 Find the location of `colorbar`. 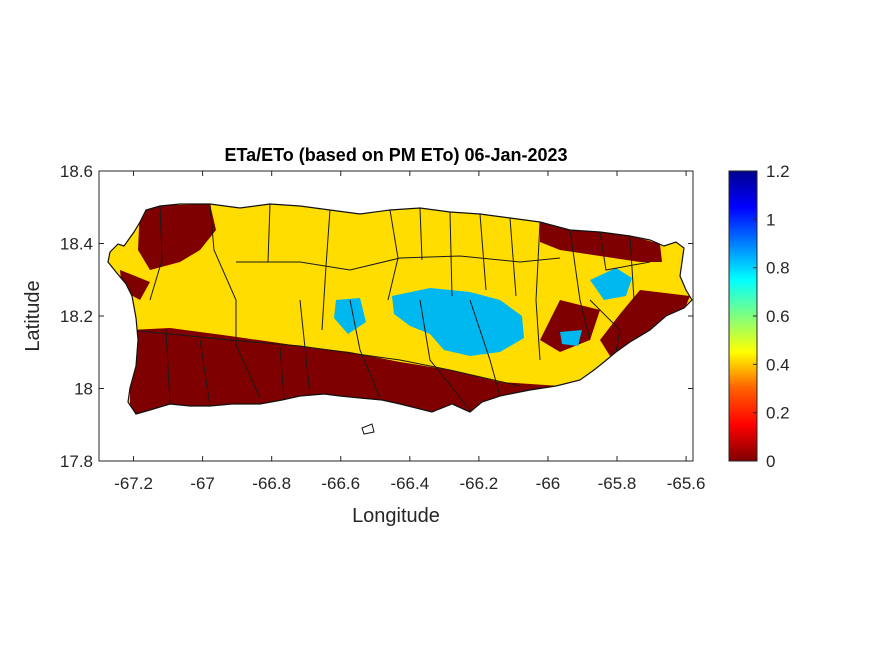

colorbar is located at coordinates (743, 316).